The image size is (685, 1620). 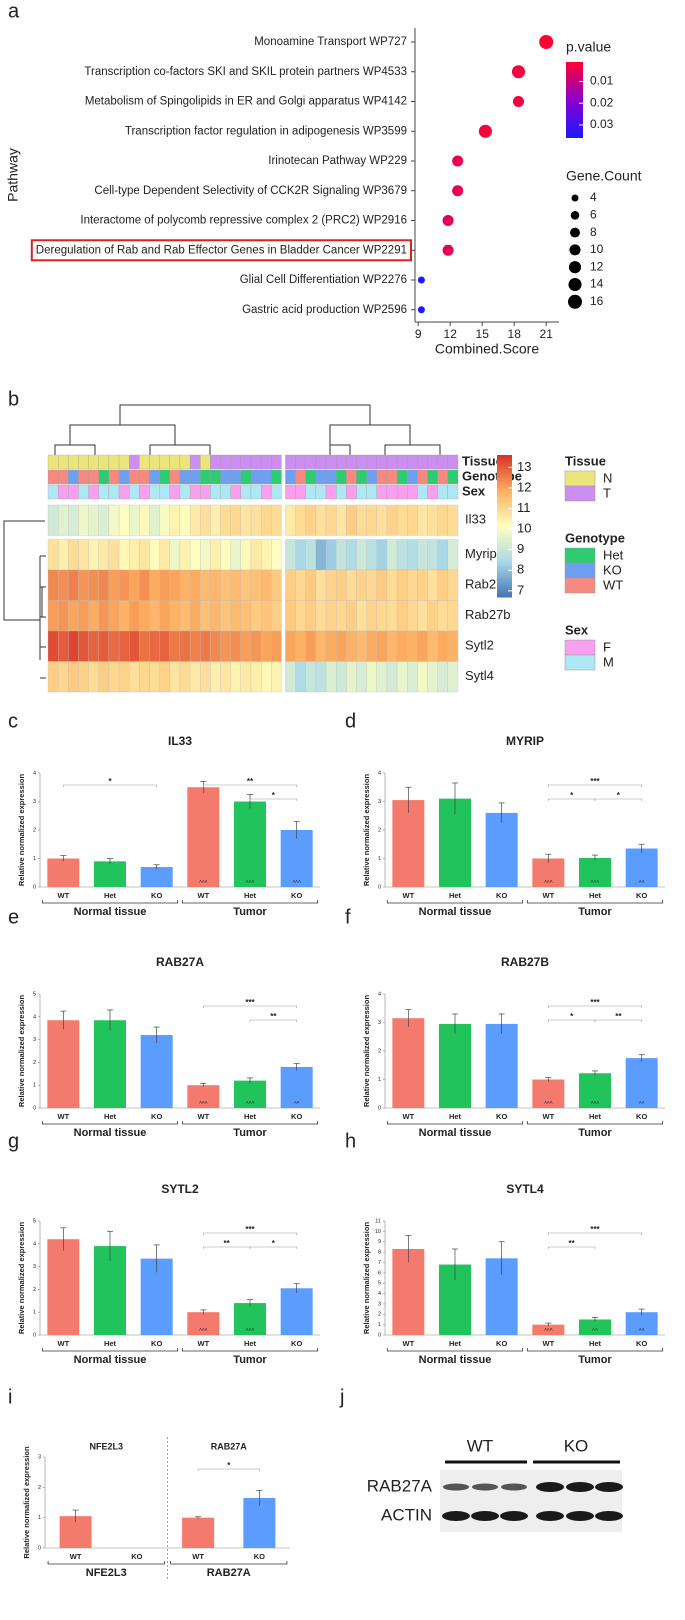 I want to click on legend-title: Gene.Count, so click(x=604, y=176).